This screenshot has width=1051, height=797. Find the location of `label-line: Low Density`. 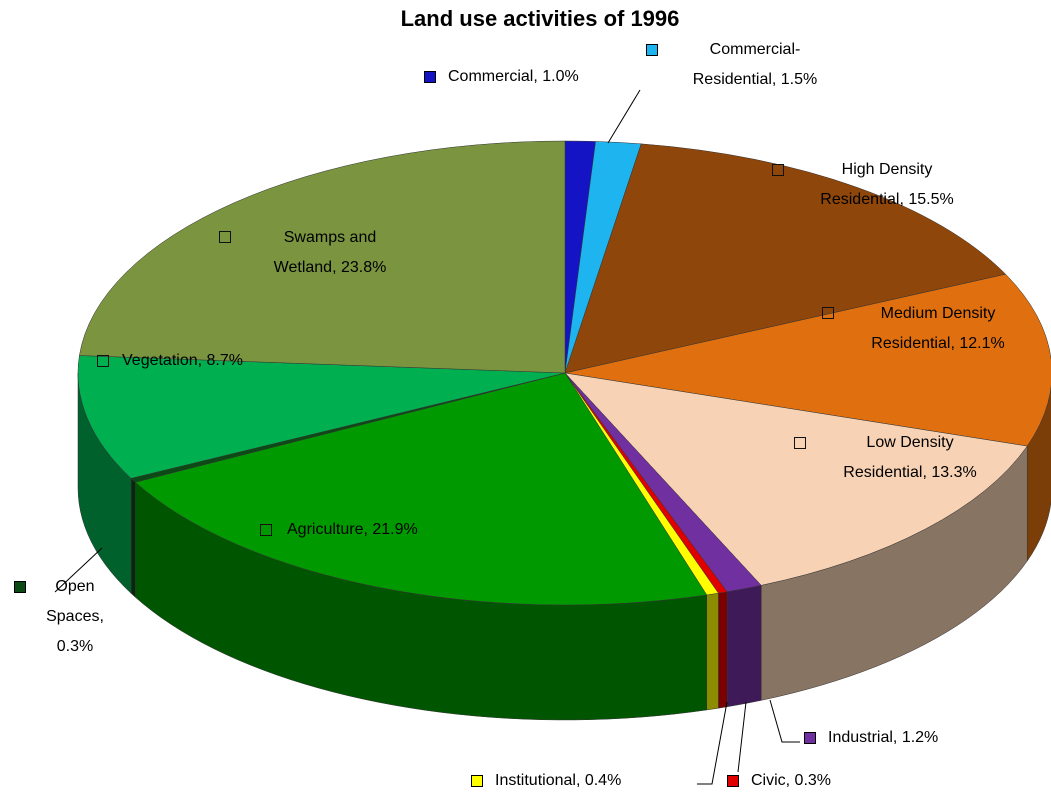

label-line: Low Density is located at coordinates (909, 442).